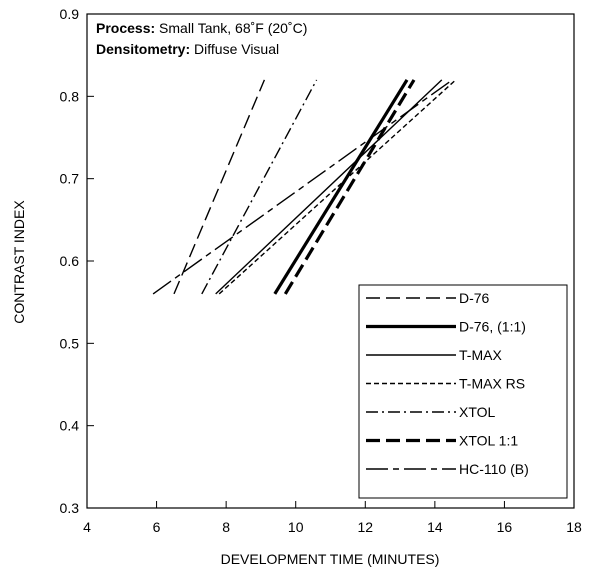 The height and width of the screenshot is (575, 589). Describe the element at coordinates (70, 508) in the screenshot. I see `y-tick-label: 0.3` at that location.